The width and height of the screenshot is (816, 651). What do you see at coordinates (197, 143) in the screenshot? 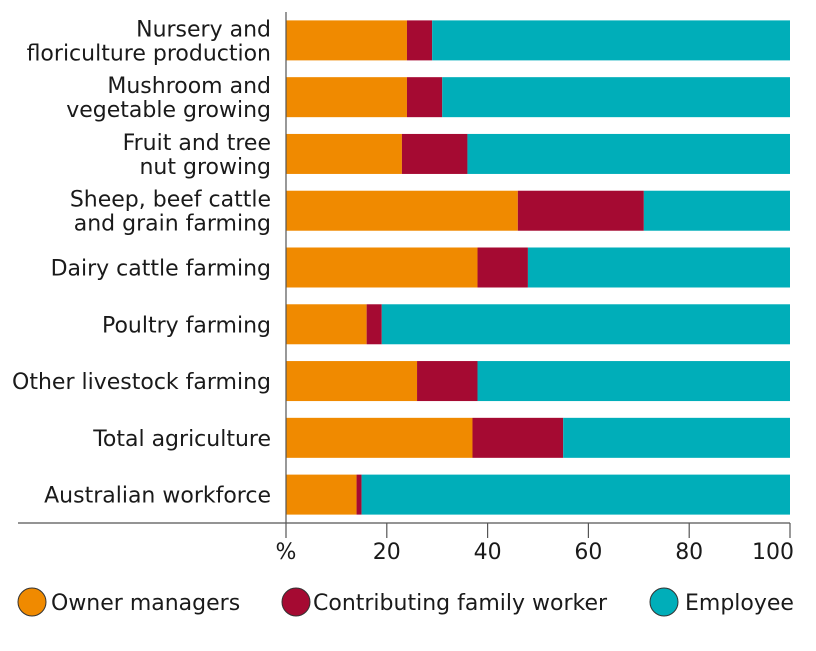
I see `category-label-3-line-1: Fruit and tree` at bounding box center [197, 143].